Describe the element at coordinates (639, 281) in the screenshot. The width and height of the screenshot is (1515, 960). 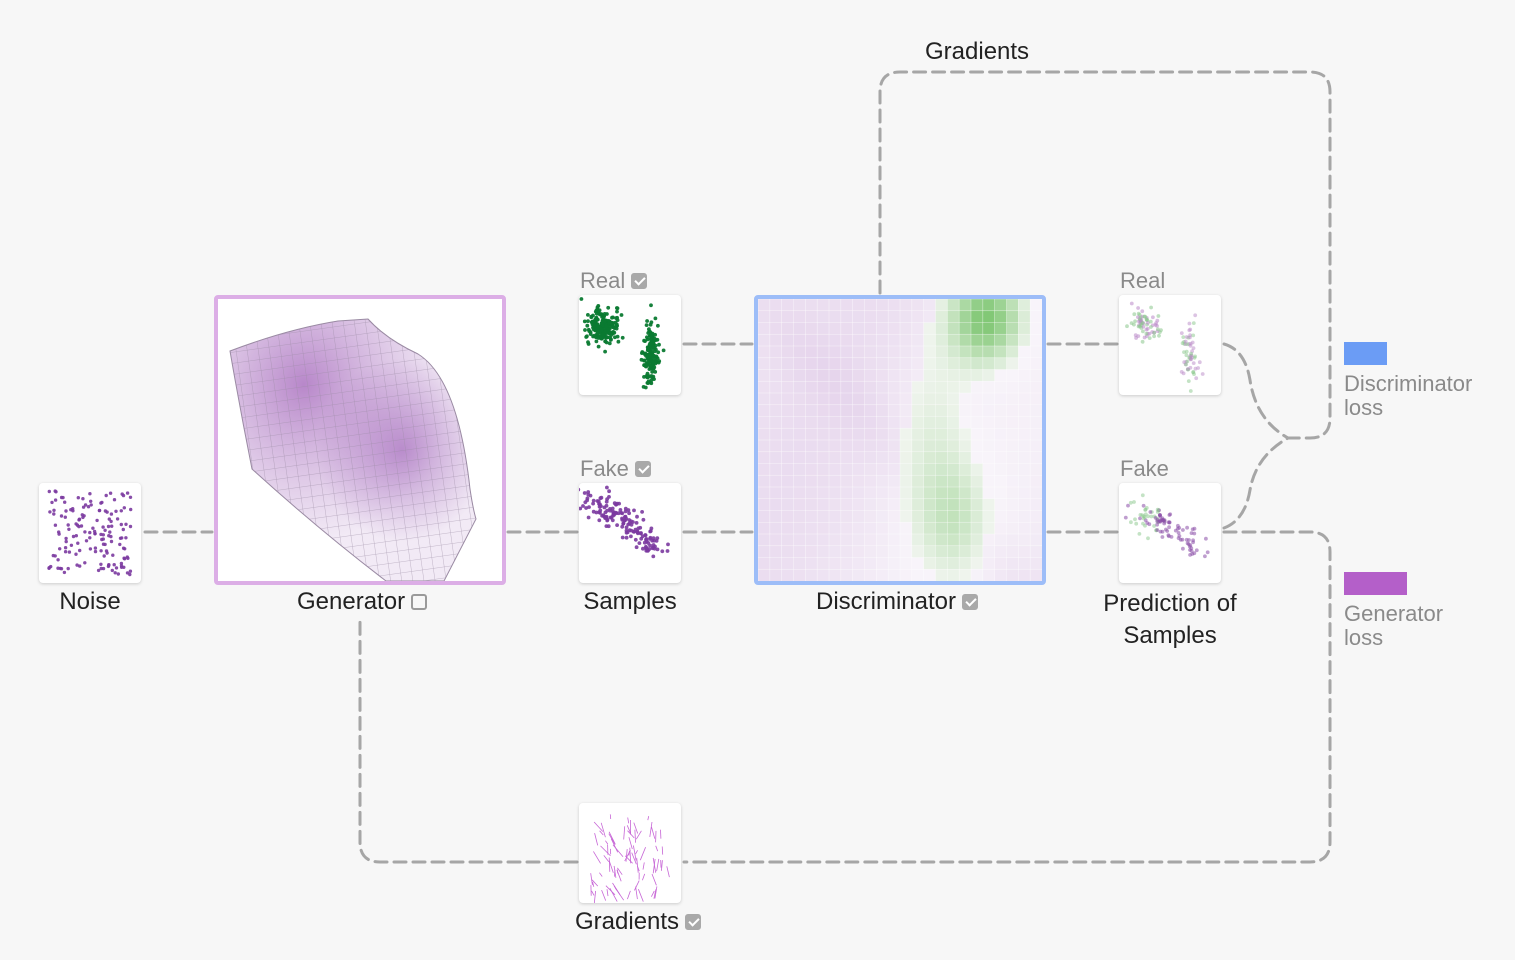
I see `real-samples-checkbox` at that location.